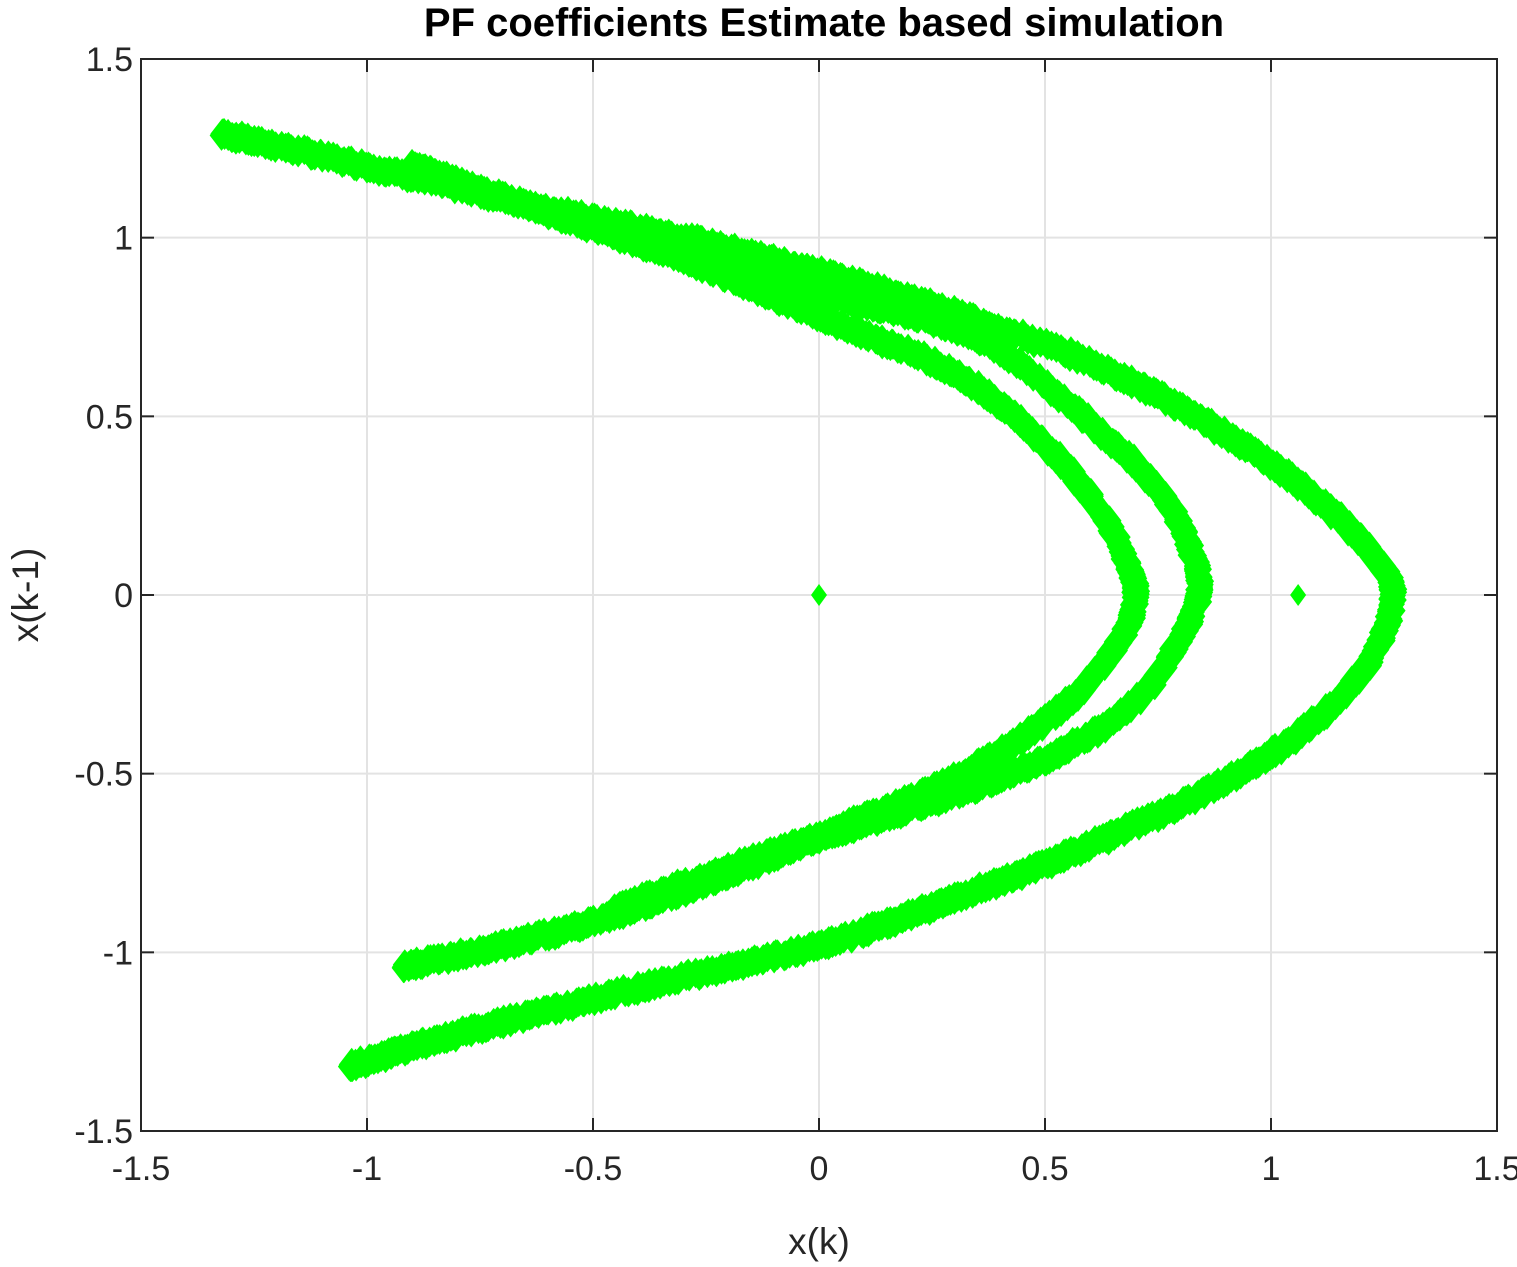  I want to click on y-tick-label: -1.5, so click(103, 1132).